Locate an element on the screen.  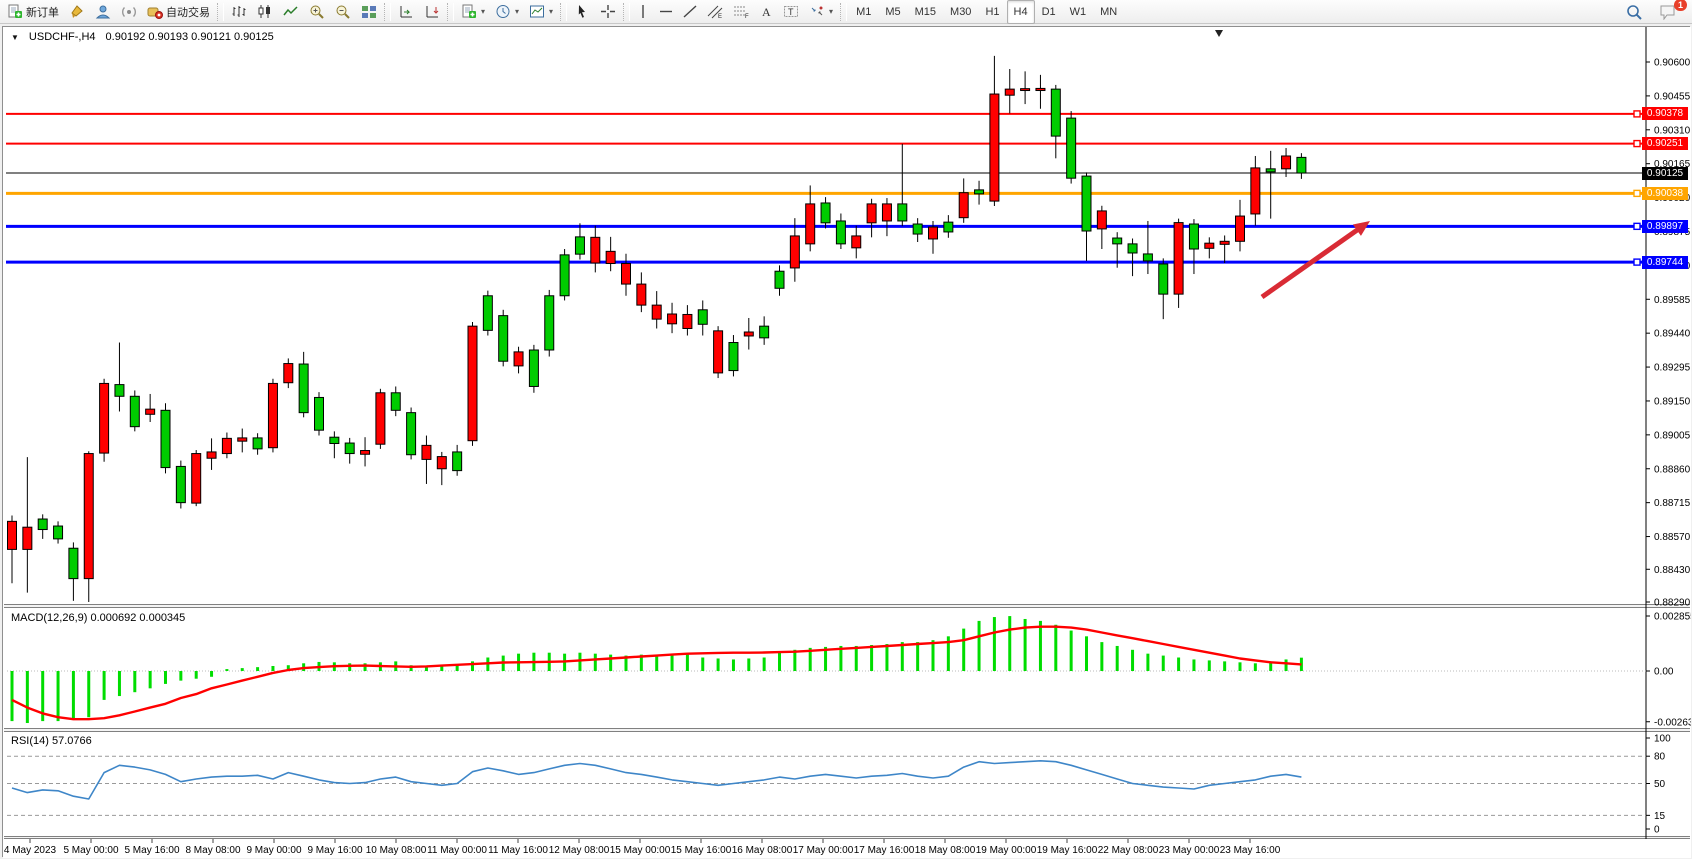
macd-axis-label: 0.002855 is located at coordinates (1672, 616).